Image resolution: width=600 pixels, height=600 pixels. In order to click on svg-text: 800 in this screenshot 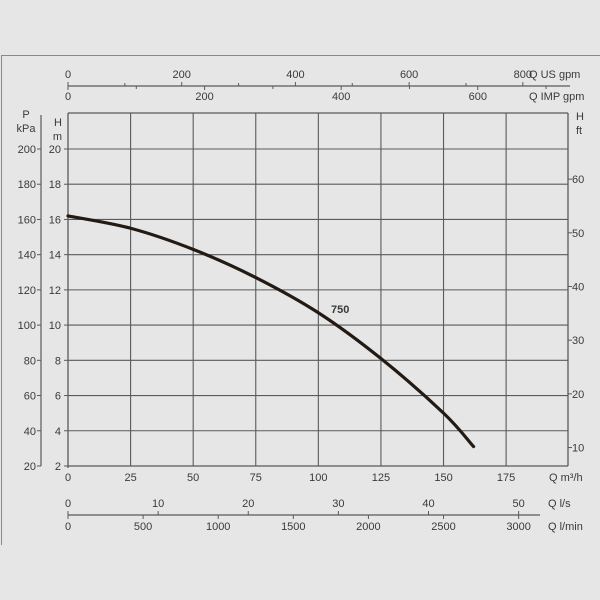, I will do `click(523, 75)`.